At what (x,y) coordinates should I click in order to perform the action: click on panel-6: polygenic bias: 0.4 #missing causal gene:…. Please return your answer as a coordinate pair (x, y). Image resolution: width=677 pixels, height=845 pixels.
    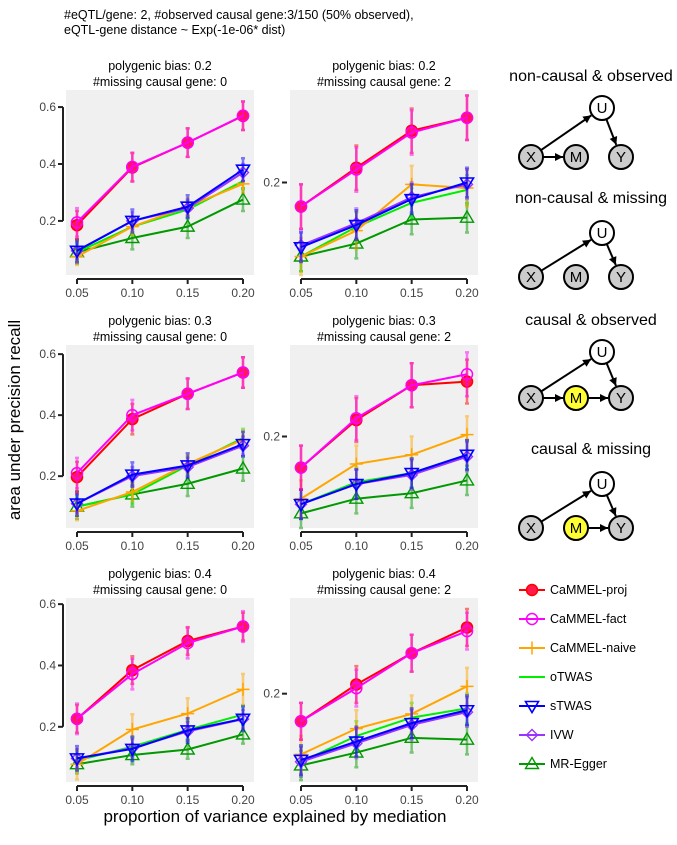
    Looking at the image, I should click on (371, 687).